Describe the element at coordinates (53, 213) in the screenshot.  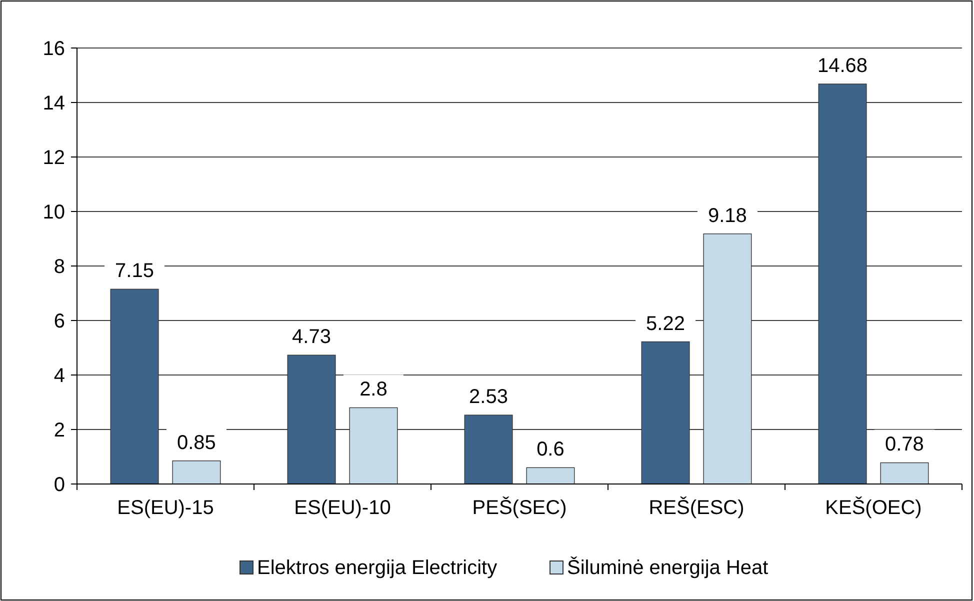
I see `y-tick-label: 10` at that location.